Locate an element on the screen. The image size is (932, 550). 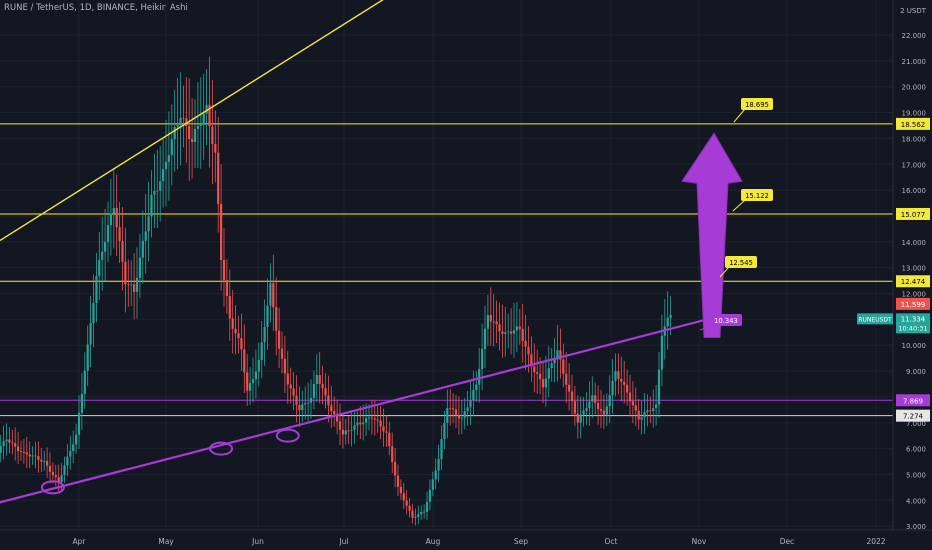
price-tag-box is located at coordinates (913, 281).